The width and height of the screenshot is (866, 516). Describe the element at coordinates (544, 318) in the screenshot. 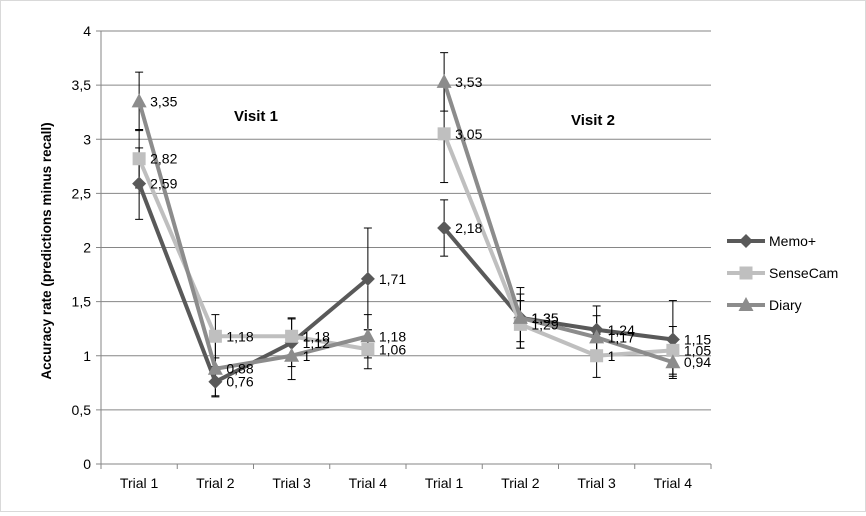

I see `data-label: 1,35` at that location.